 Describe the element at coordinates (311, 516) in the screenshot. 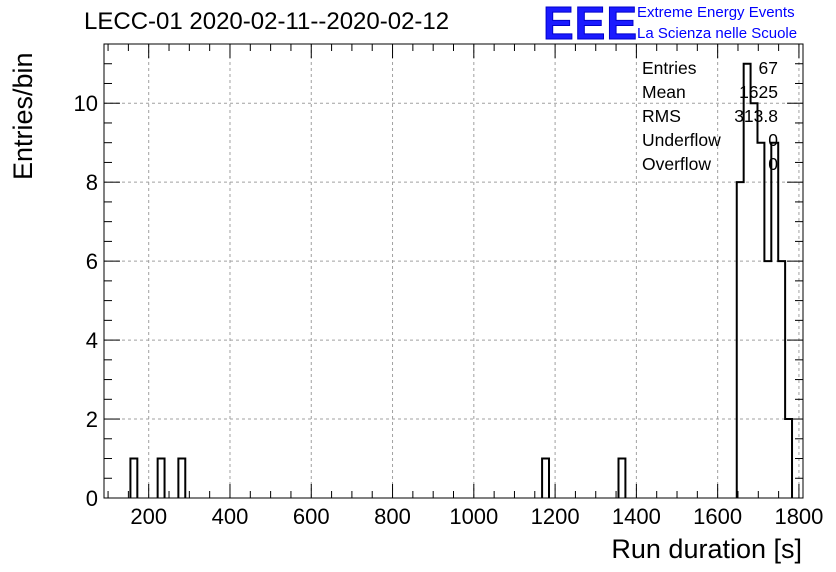

I see `x-tick-label: 600` at that location.